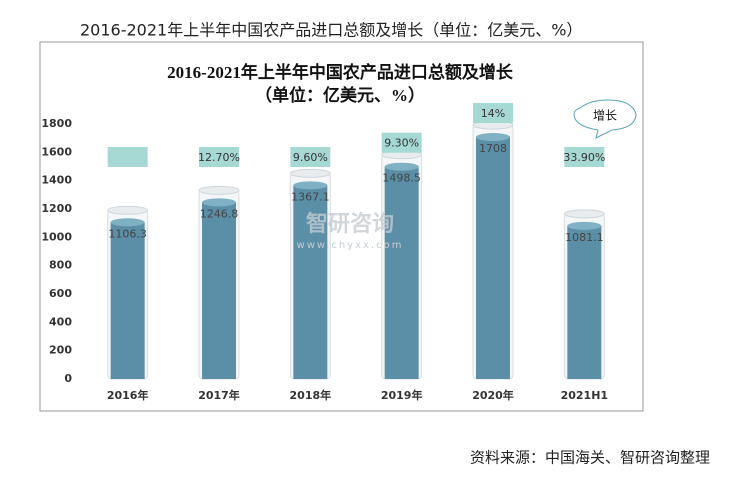  What do you see at coordinates (331, 30) in the screenshot?
I see `caption: 2016-2021年上半年中国农产品进口总额及增长（单位：亿美元、%）` at bounding box center [331, 30].